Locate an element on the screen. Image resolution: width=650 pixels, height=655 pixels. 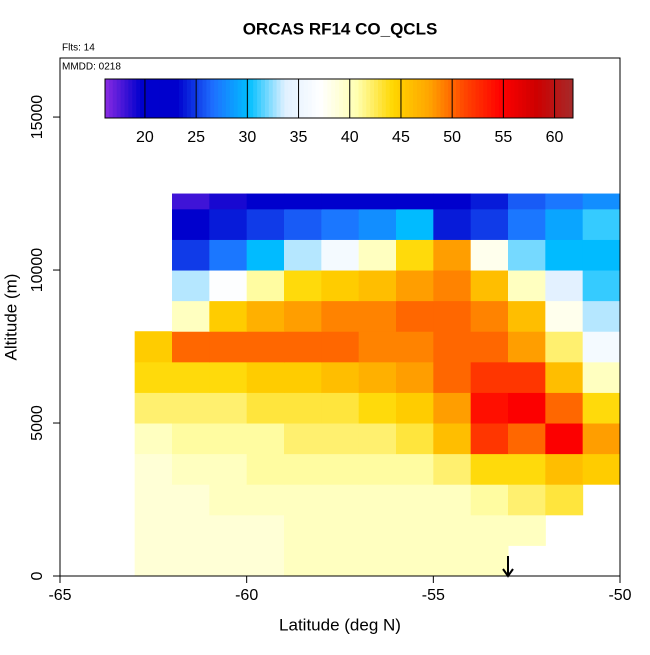
colorbar-tick-label: 40 is located at coordinates (350, 137).